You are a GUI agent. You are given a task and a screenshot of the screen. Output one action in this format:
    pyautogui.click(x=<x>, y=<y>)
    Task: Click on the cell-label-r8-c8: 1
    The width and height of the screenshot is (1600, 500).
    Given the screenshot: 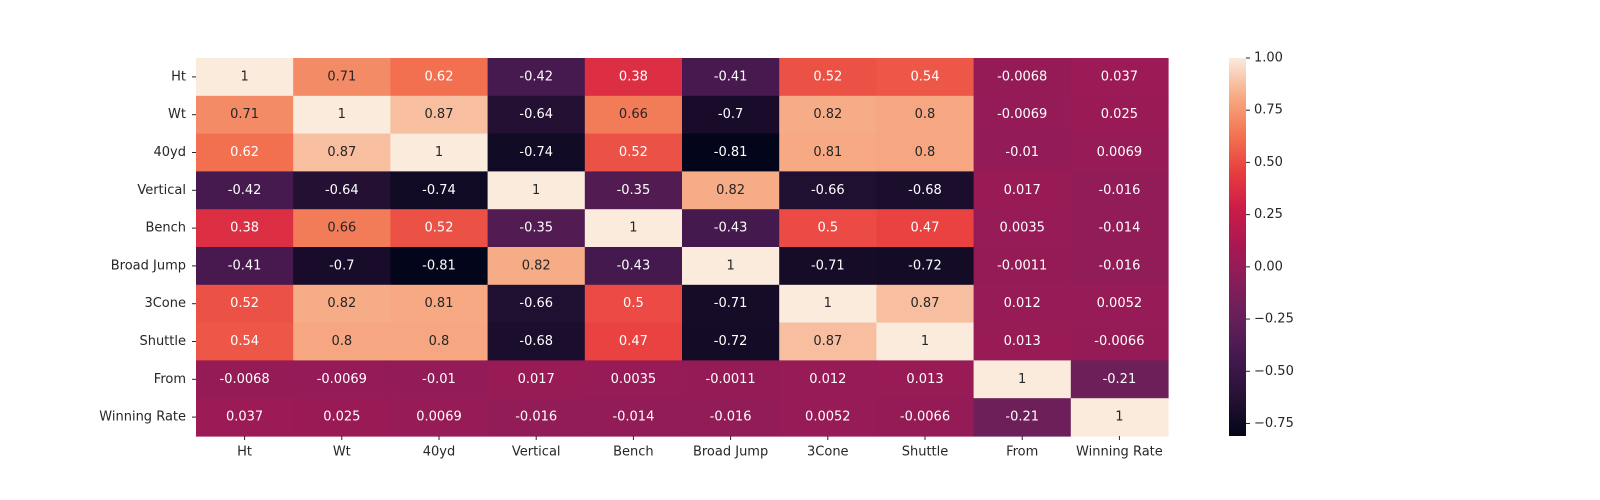 What is the action you would take?
    pyautogui.click(x=1022, y=379)
    